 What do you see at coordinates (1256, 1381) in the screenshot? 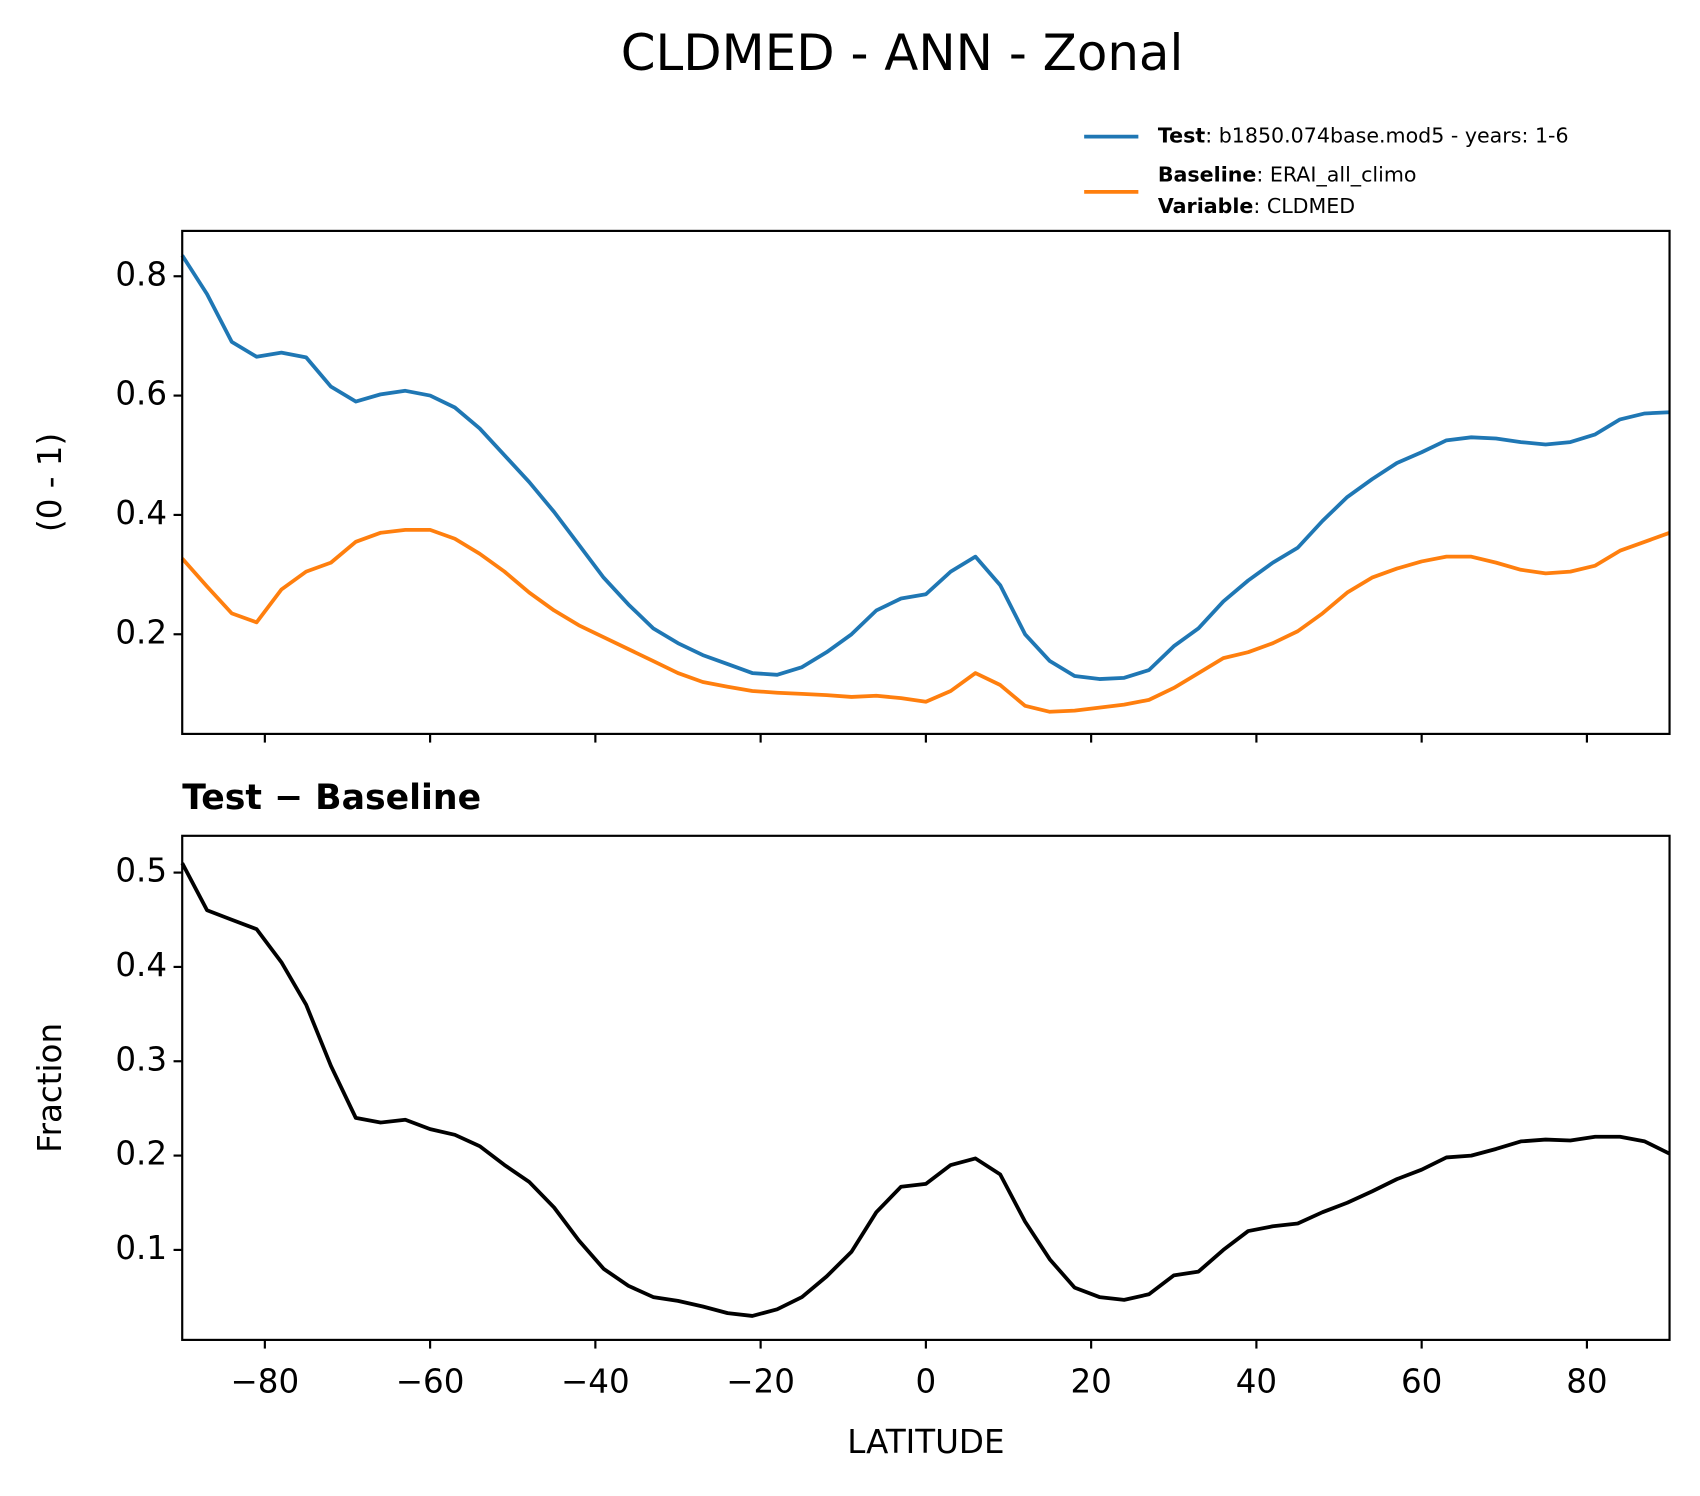
I see `x-tick-label: 40` at bounding box center [1256, 1381].